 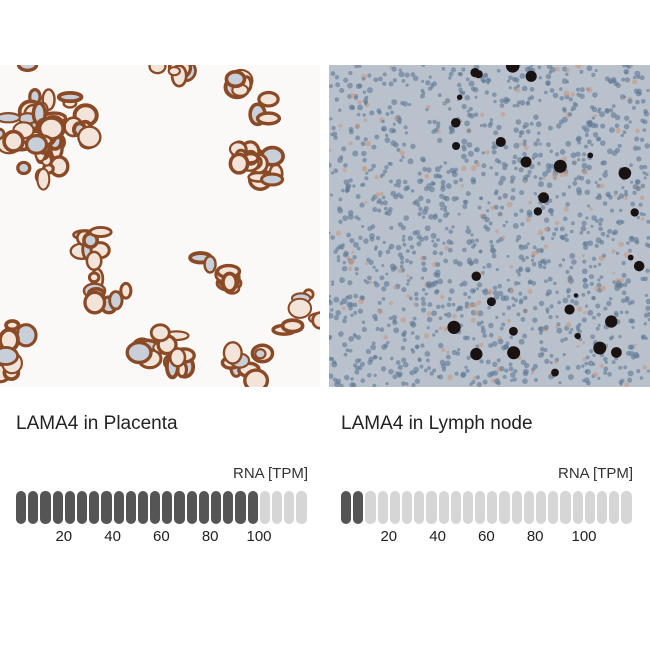 What do you see at coordinates (459, 97) in the screenshot?
I see `pigment-mark` at bounding box center [459, 97].